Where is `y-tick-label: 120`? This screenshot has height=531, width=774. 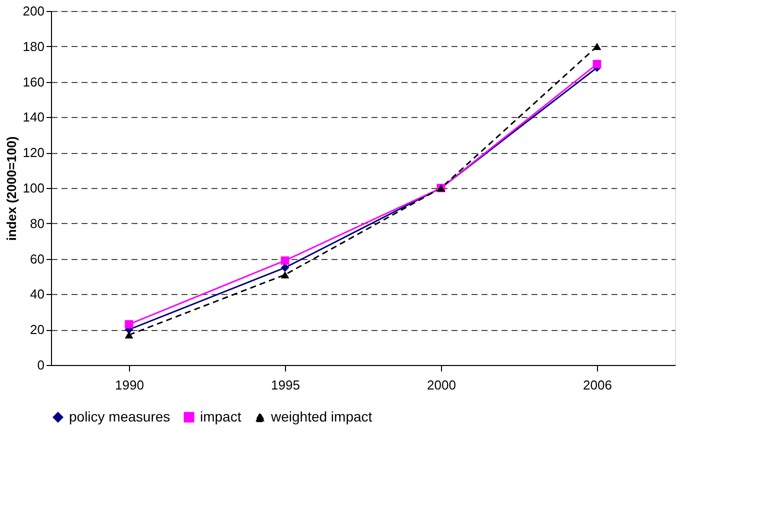 y-tick-label: 120 is located at coordinates (33, 152).